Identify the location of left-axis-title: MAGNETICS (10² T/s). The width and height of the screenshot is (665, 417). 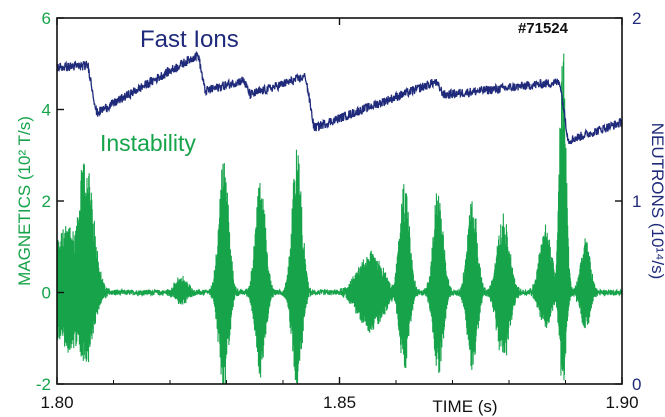
(24, 201).